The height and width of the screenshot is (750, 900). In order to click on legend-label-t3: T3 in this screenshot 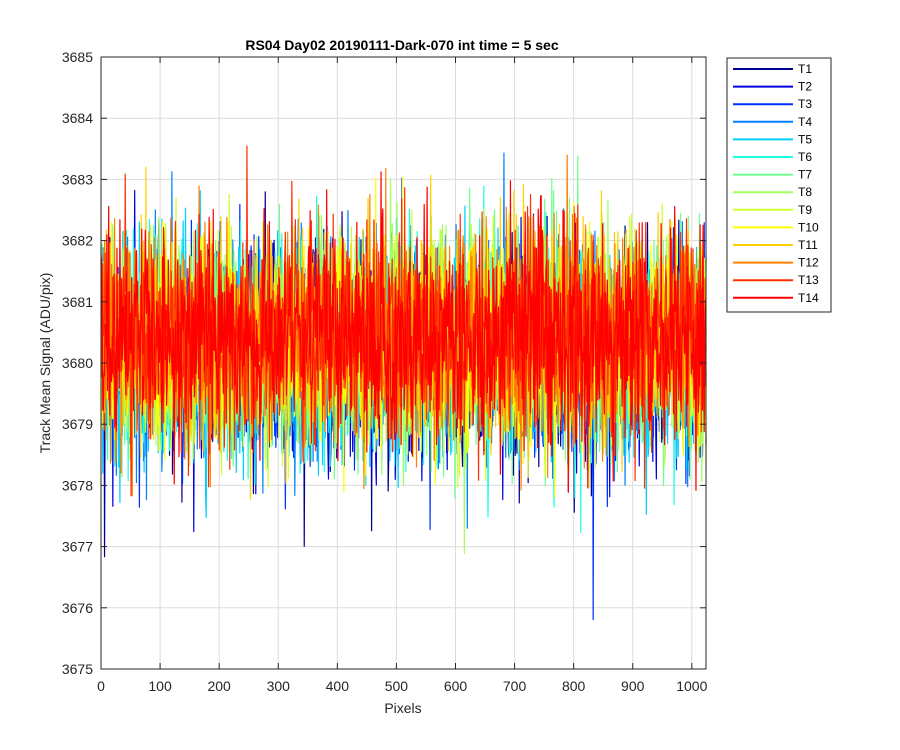, I will do `click(805, 104)`.